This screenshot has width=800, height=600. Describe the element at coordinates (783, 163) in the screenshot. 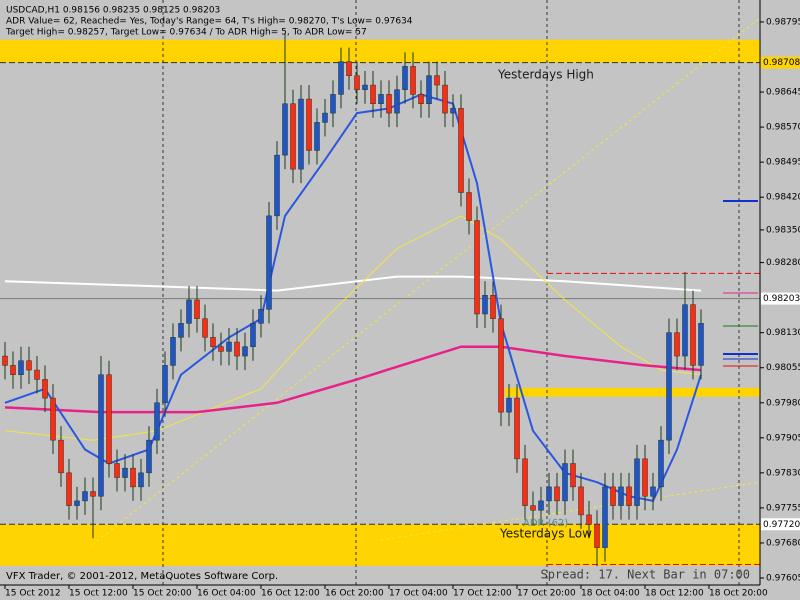

I see `y-tick-label: 0.98495` at that location.